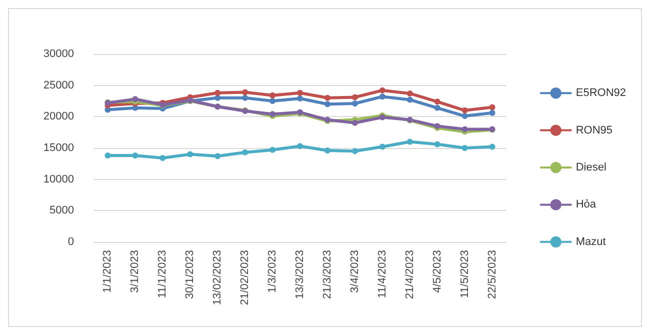 This screenshot has width=650, height=335. I want to click on legend-label: RON95, so click(594, 130).